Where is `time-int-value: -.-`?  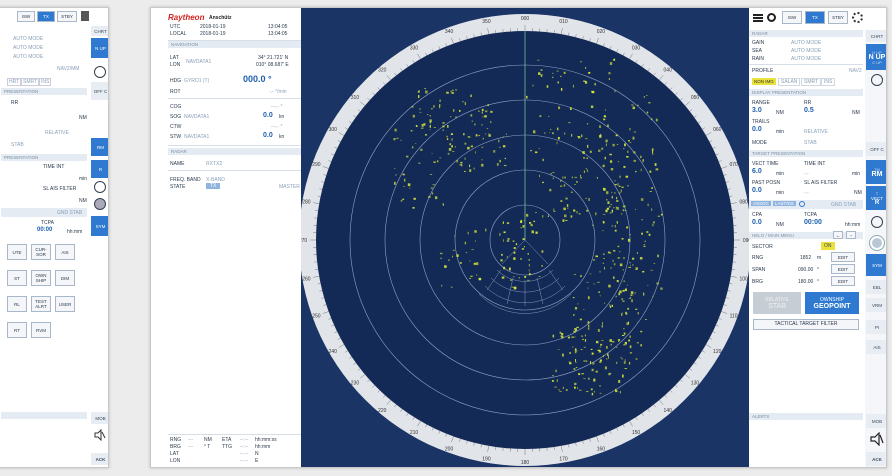
time-int-value: -.- is located at coordinates (806, 174).